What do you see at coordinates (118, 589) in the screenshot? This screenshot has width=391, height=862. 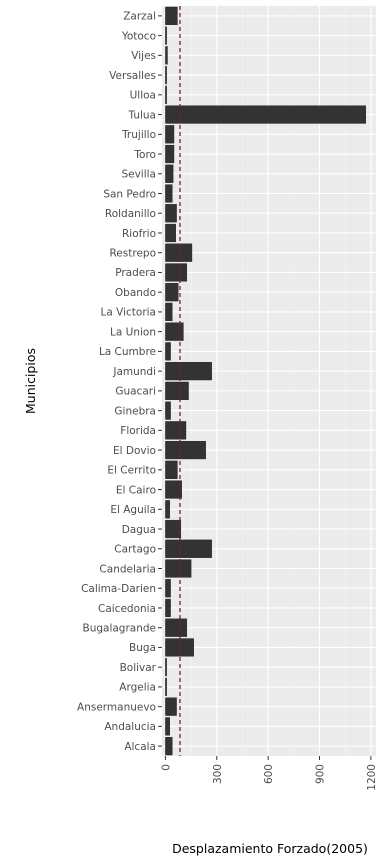 I see `y-tick-label: Calima-Darien` at bounding box center [118, 589].